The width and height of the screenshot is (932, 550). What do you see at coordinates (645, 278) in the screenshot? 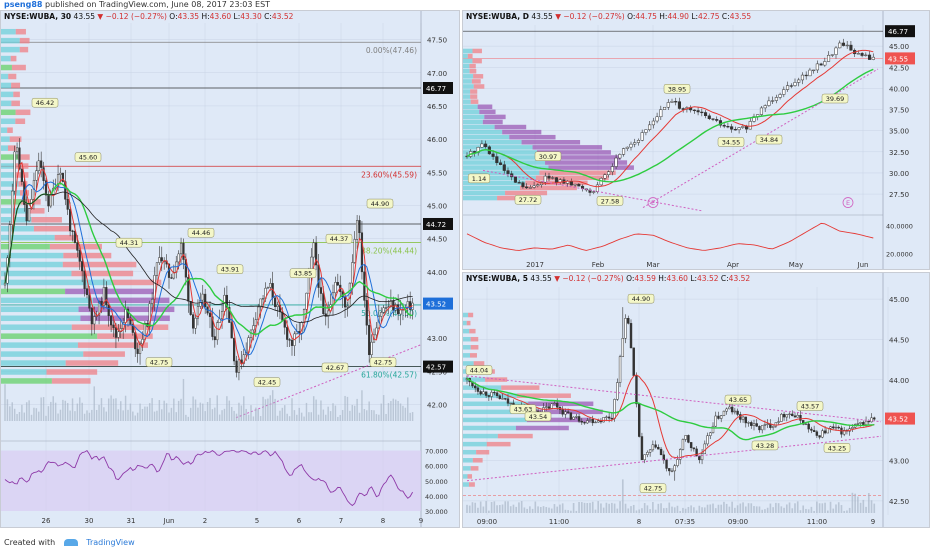
I see `open-value: 43.59` at bounding box center [645, 278].